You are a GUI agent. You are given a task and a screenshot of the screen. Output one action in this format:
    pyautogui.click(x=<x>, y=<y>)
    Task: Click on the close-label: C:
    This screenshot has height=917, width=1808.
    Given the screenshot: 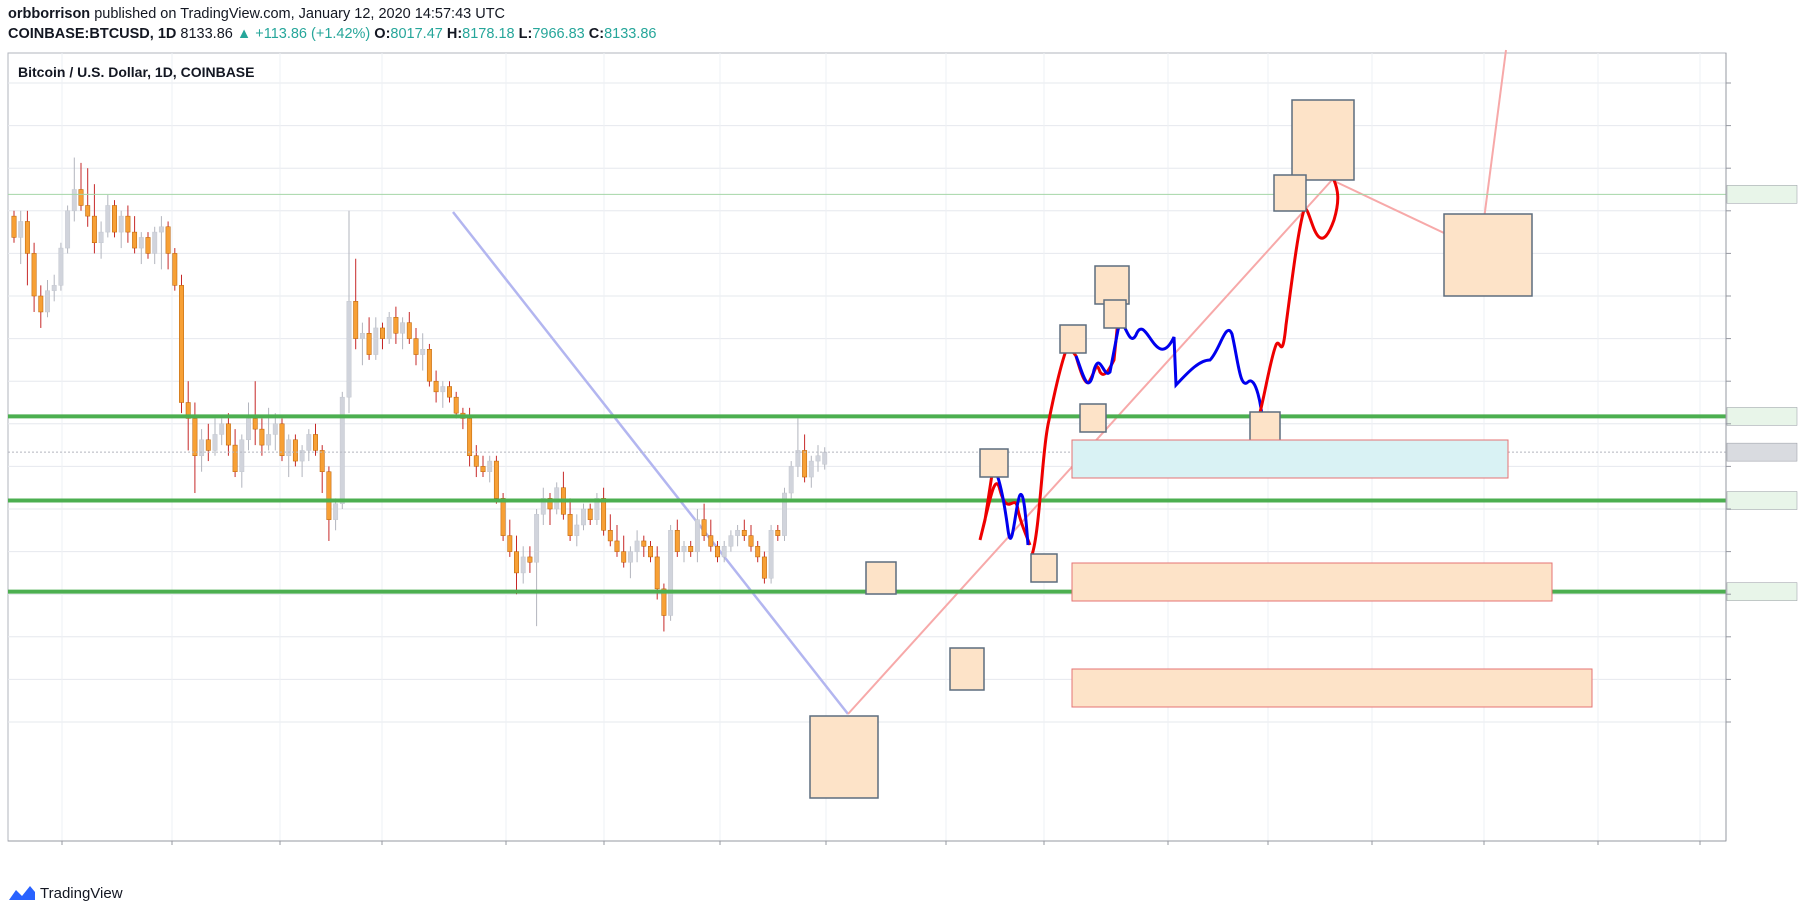 What is the action you would take?
    pyautogui.click(x=596, y=34)
    